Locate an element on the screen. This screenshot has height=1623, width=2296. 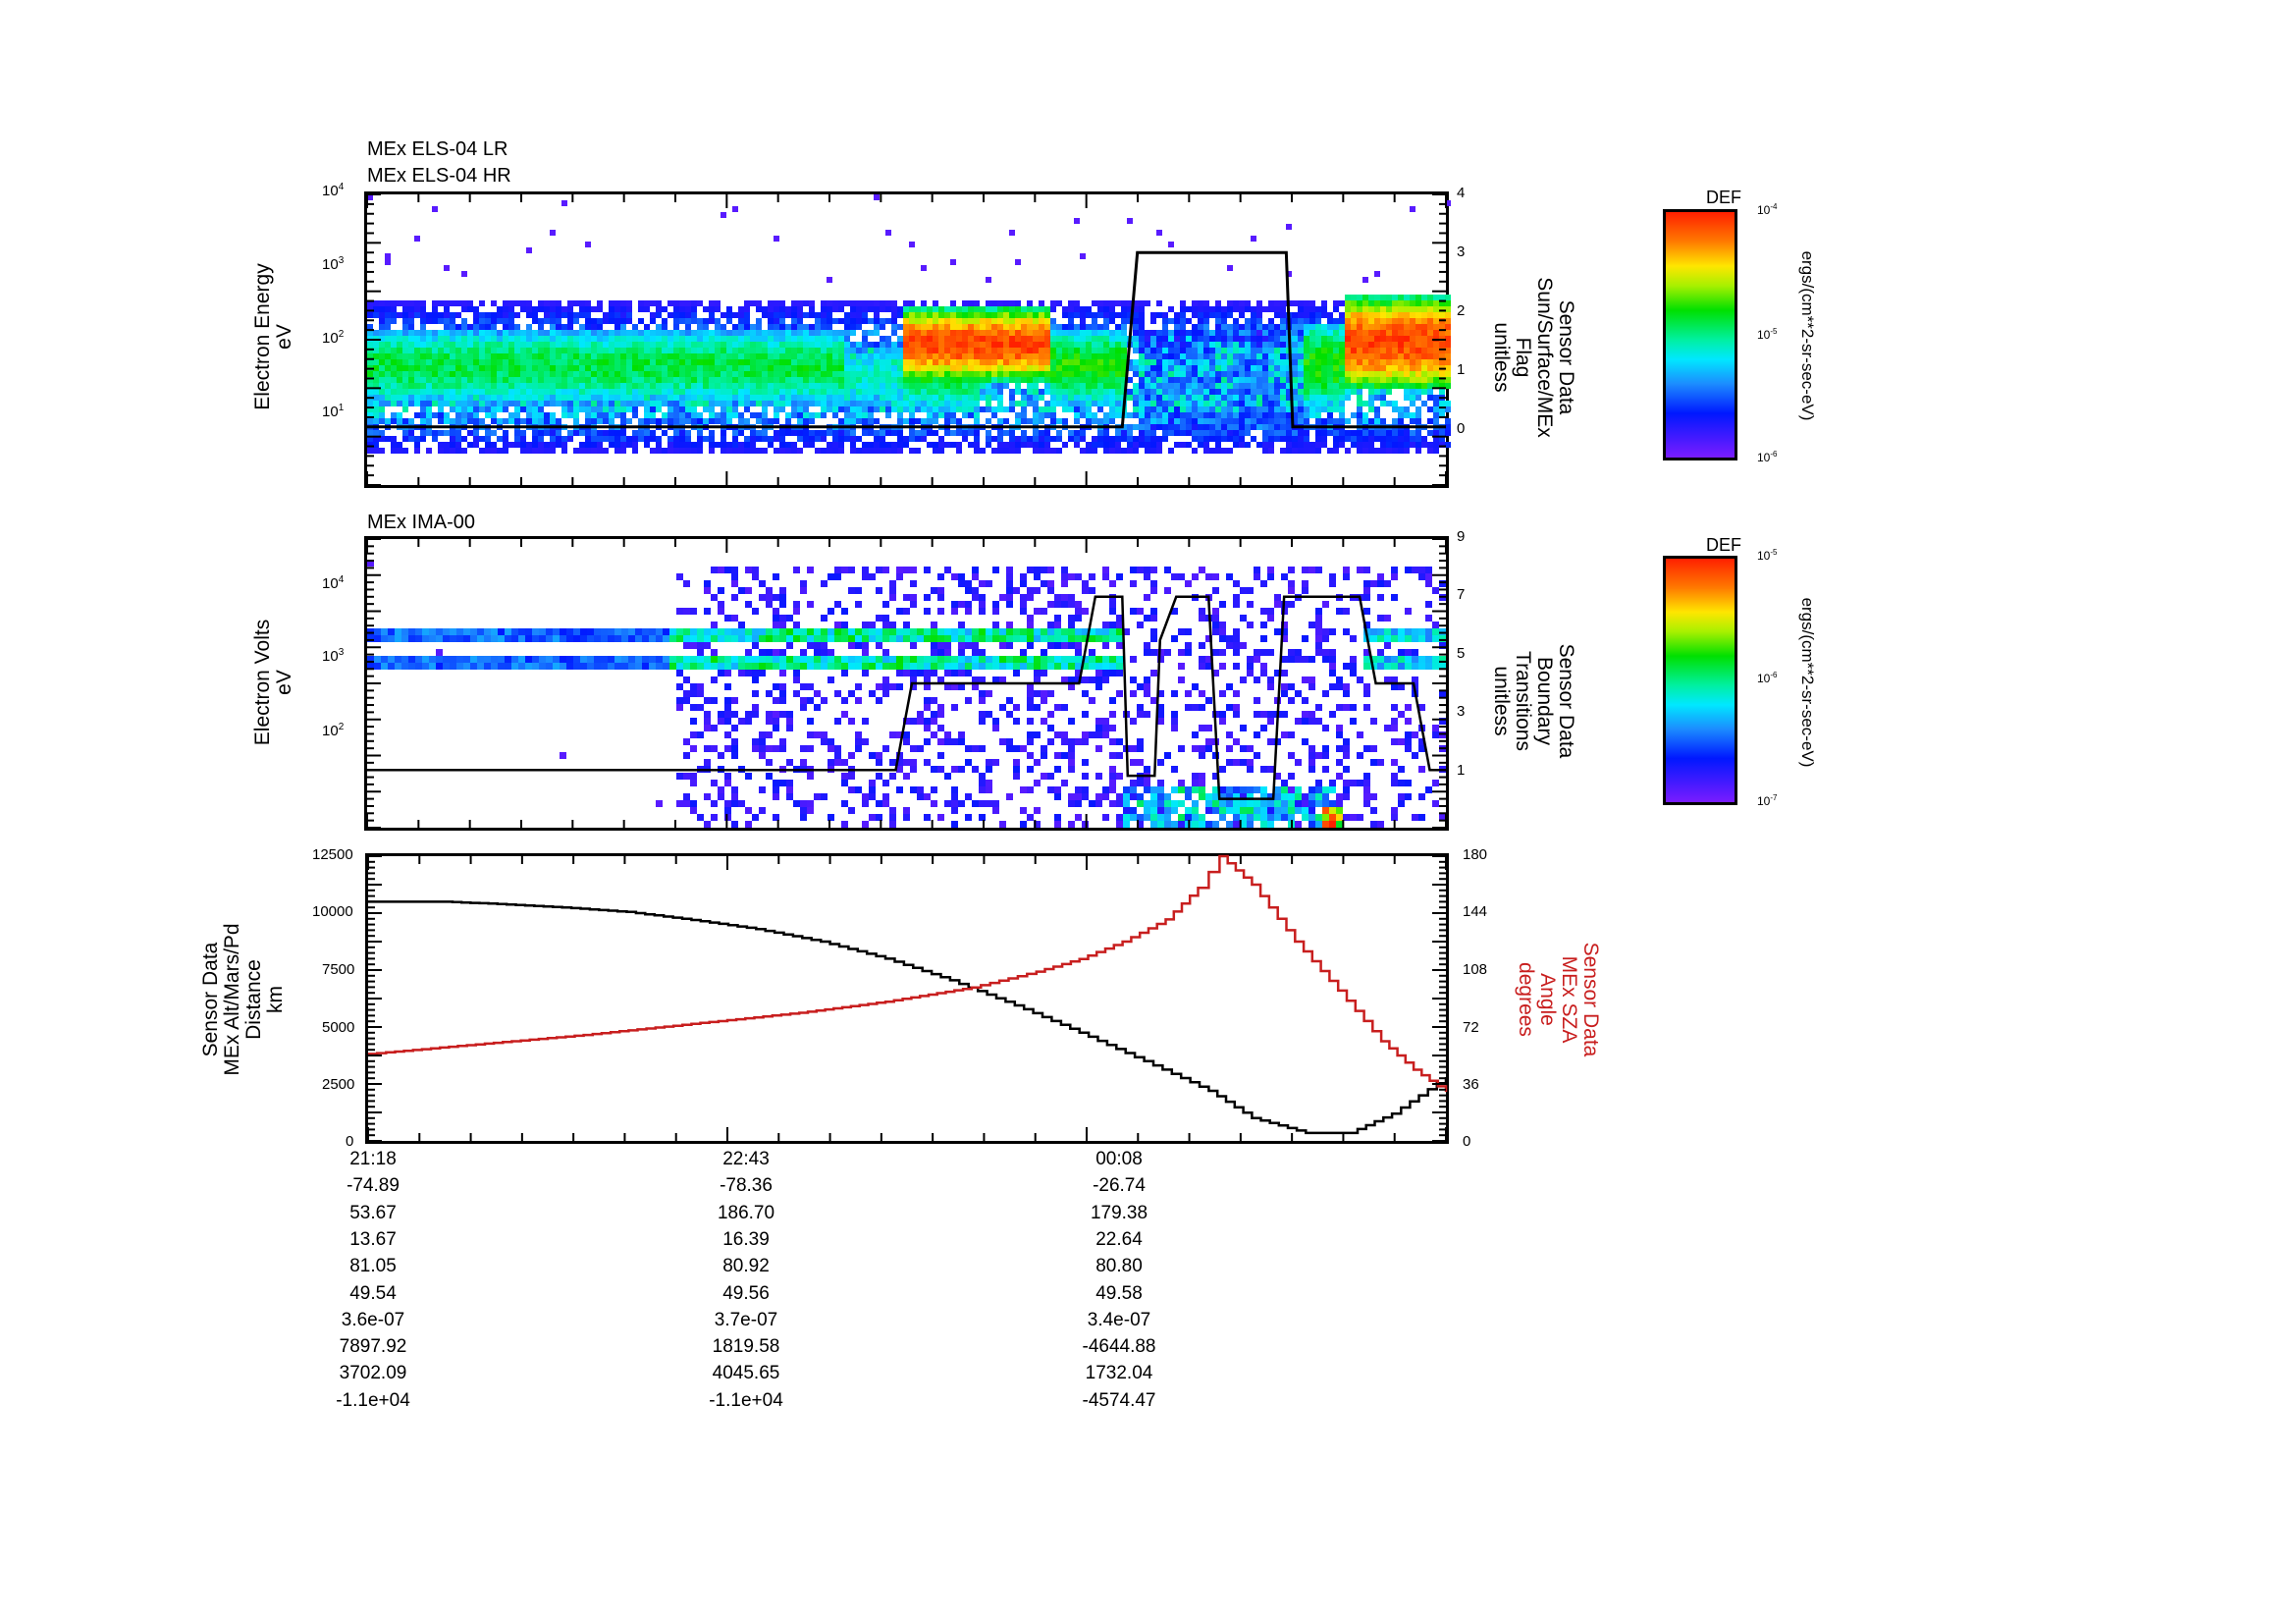
ephemeris-value: 1819.58 is located at coordinates (746, 1347).